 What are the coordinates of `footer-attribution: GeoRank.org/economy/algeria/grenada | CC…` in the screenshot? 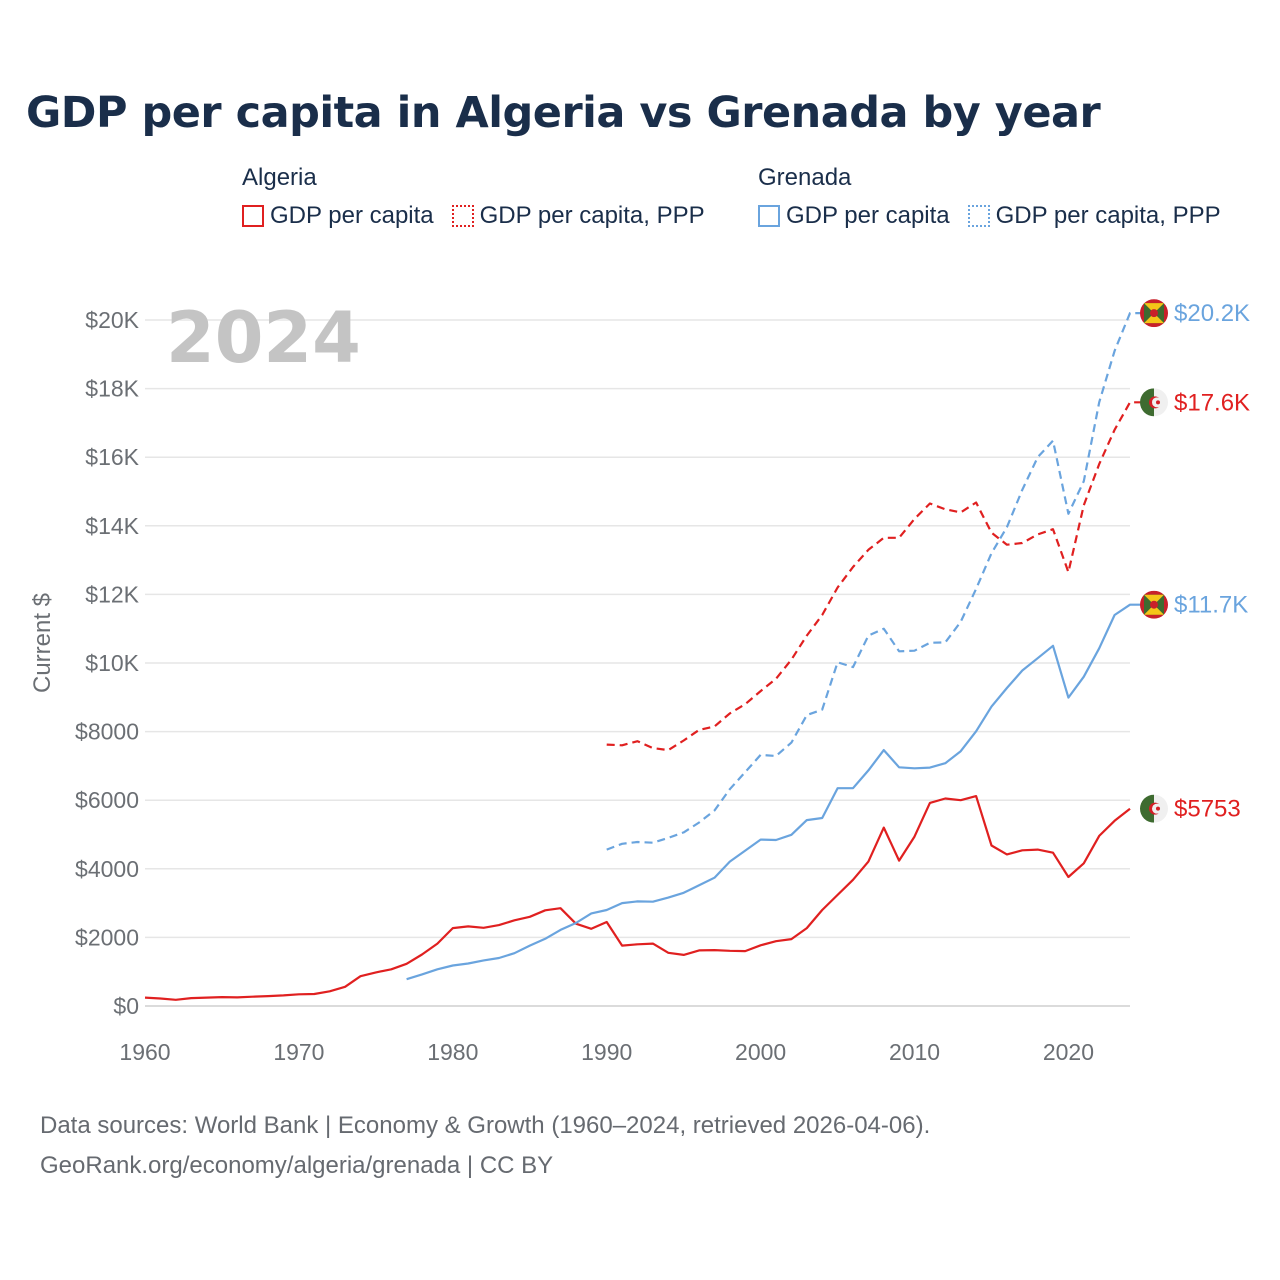 It's located at (297, 1165).